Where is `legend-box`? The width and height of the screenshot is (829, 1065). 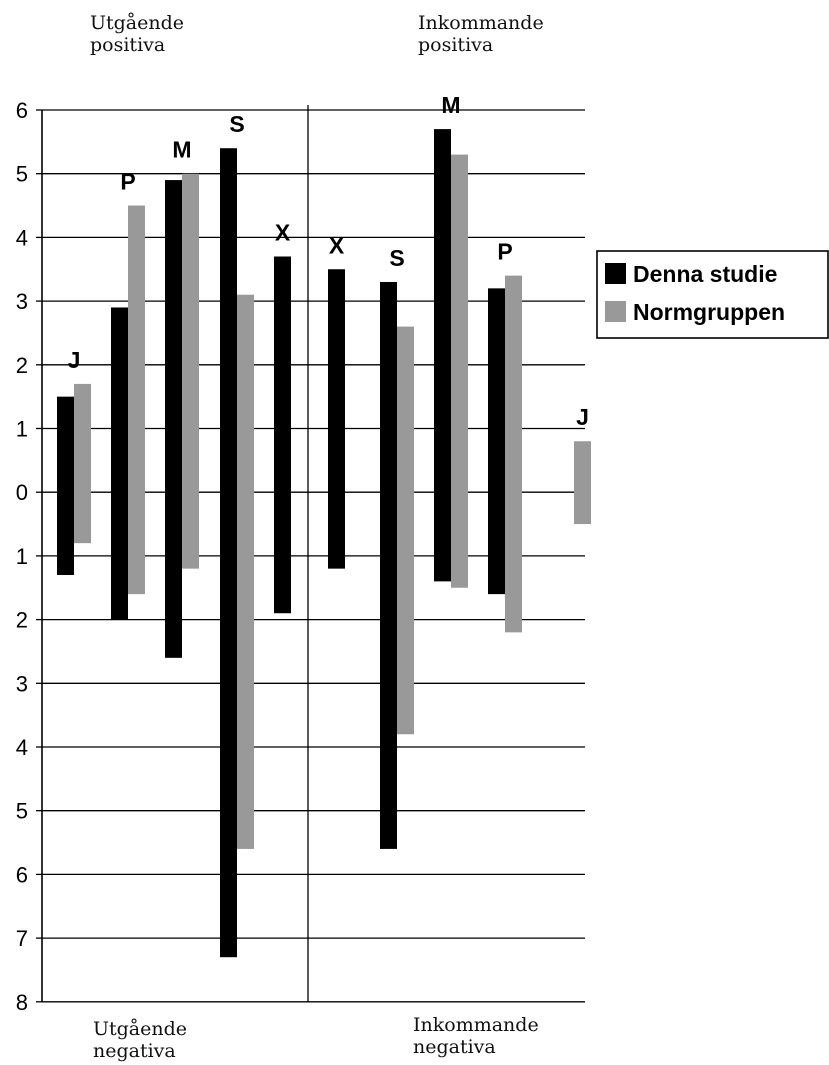 legend-box is located at coordinates (712, 294).